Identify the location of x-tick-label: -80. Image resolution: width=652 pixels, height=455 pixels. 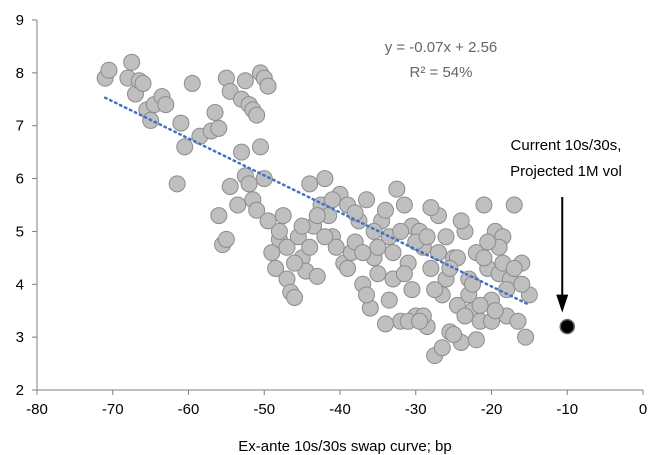
(37, 409).